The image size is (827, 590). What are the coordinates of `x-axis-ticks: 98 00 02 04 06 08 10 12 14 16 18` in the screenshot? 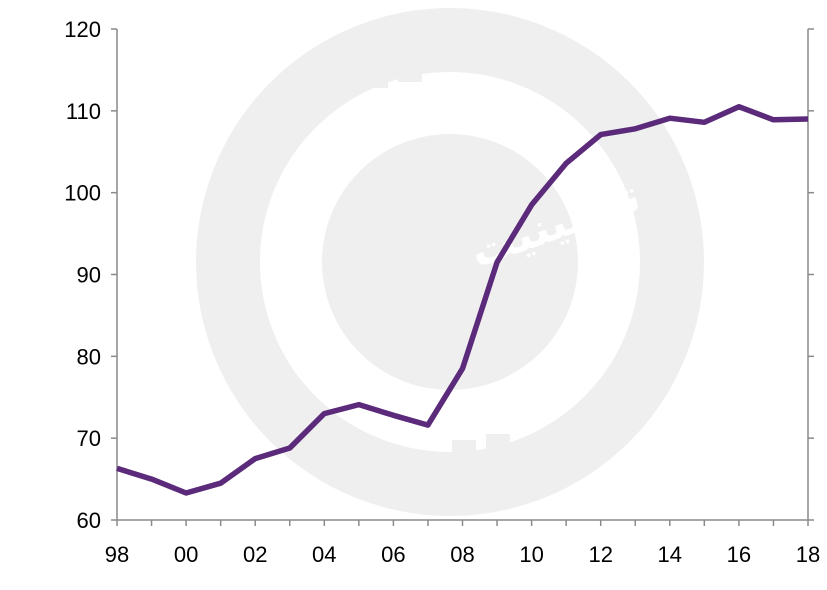 It's located at (462, 543).